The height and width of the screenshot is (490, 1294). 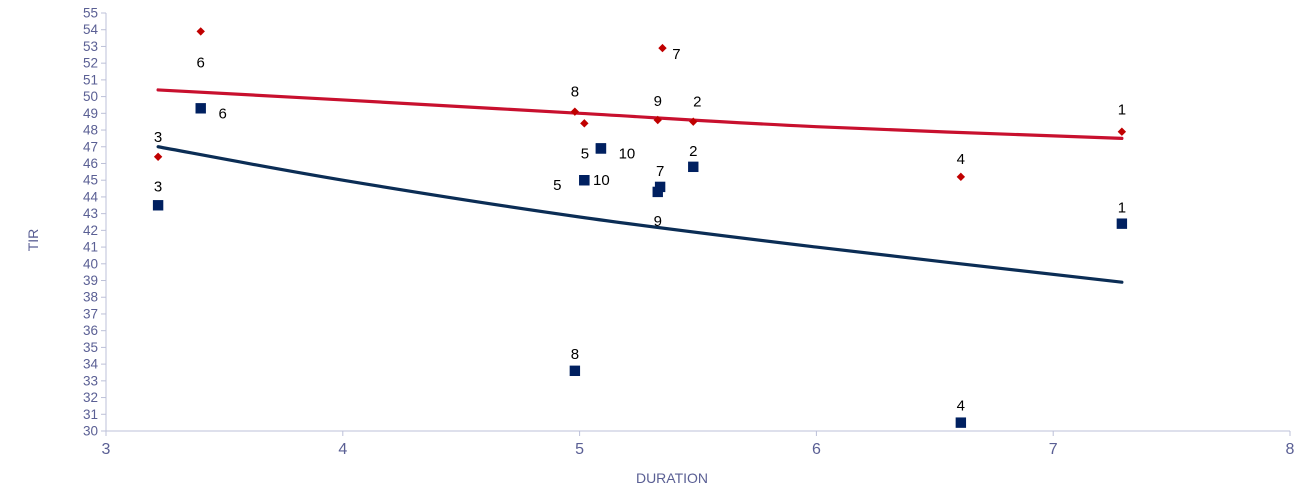 I want to click on y-tick-label: 39, so click(x=90, y=280).